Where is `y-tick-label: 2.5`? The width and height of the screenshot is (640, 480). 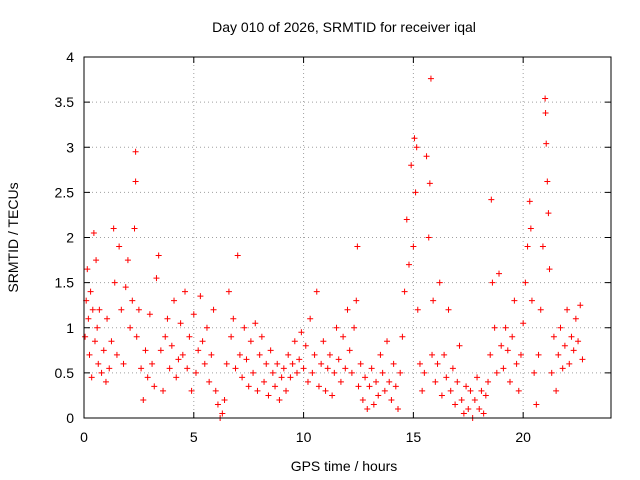
y-tick-label: 2.5 is located at coordinates (65, 192).